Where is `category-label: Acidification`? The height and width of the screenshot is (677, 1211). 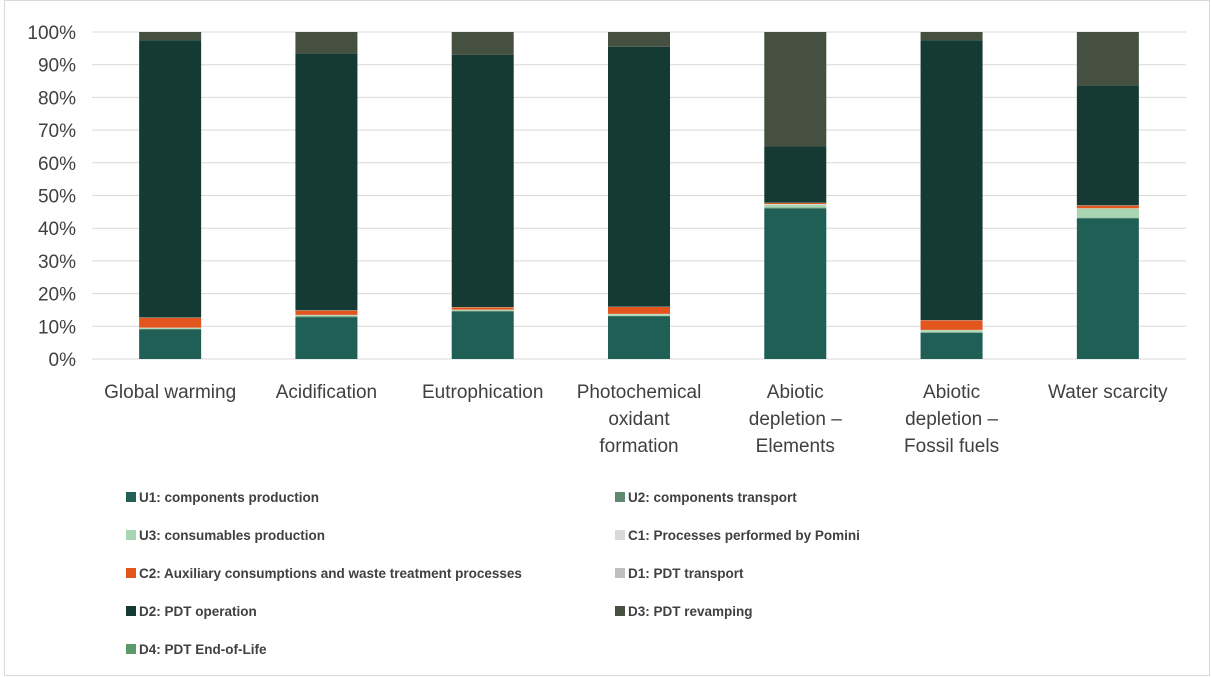
category-label: Acidification is located at coordinates (326, 392).